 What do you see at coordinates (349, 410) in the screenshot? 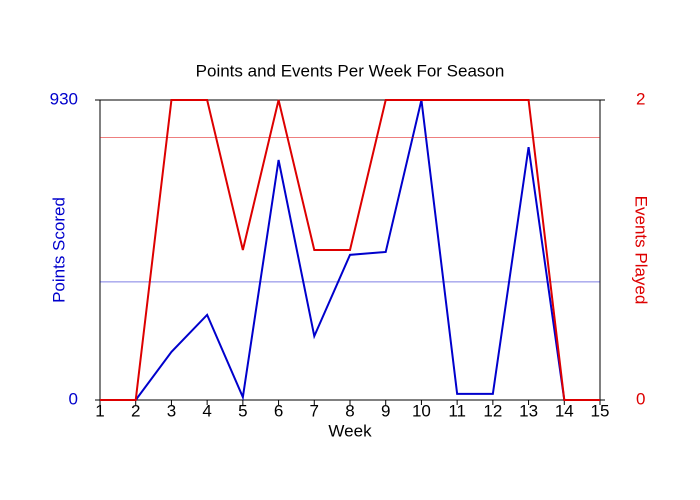
I see `x-tick-label: 8` at bounding box center [349, 410].